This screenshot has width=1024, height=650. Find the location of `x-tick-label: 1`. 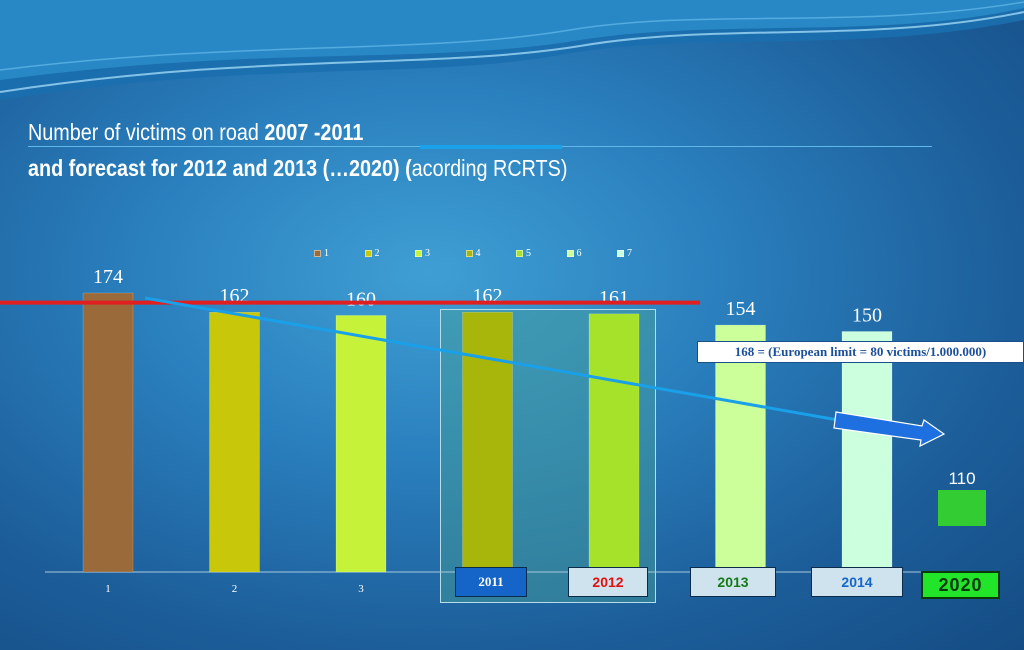

x-tick-label: 1 is located at coordinates (108, 589).